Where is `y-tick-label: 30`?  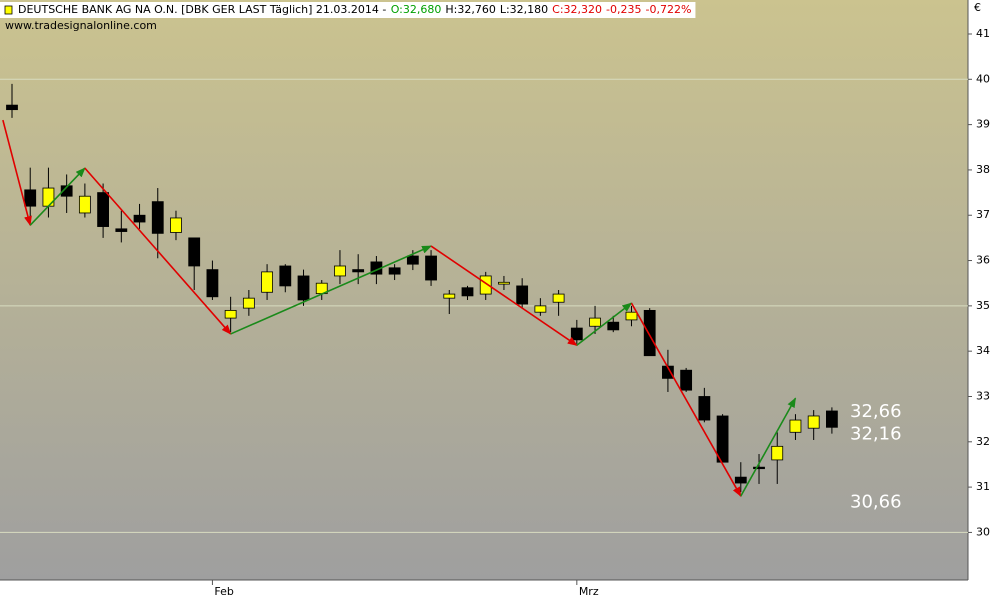
y-tick-label: 30 is located at coordinates (983, 531).